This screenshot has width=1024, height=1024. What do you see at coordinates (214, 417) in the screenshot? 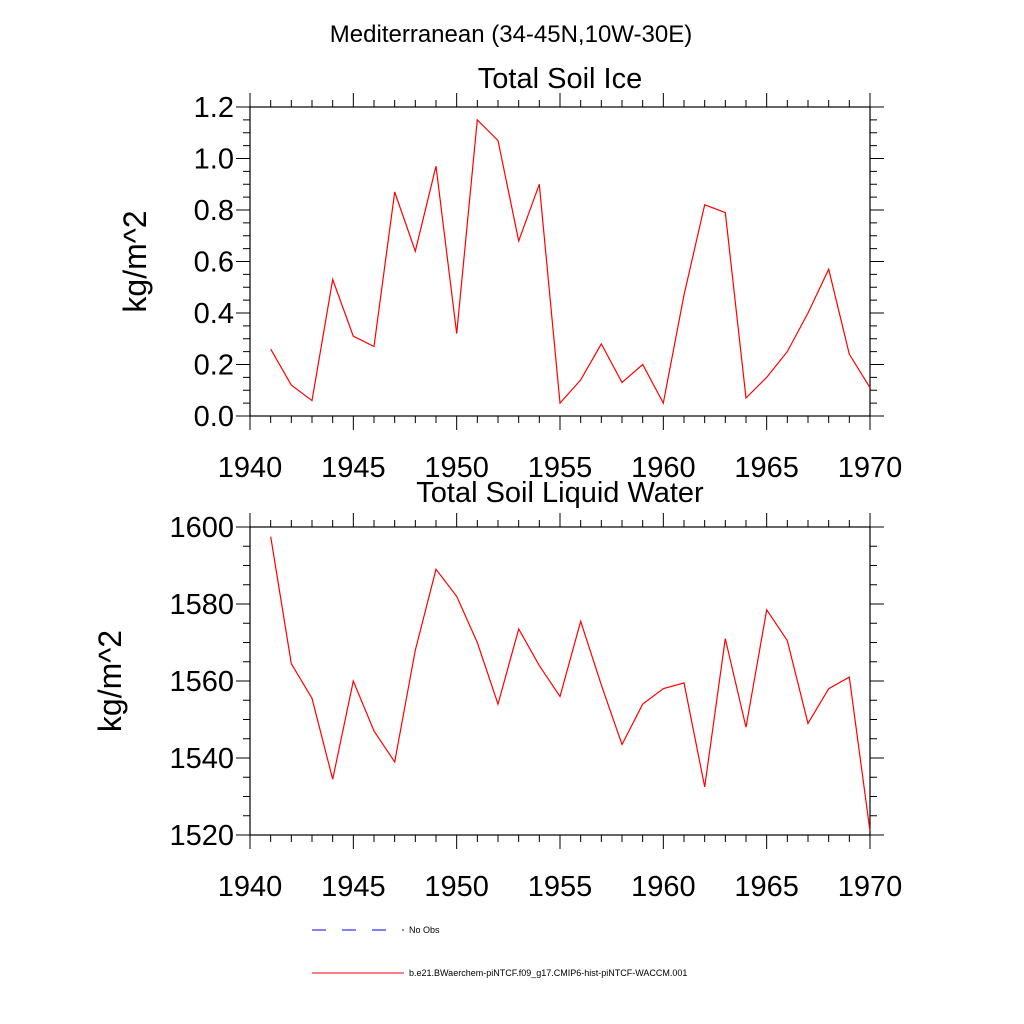
I see `y-tick-label: 0.0` at bounding box center [214, 417].